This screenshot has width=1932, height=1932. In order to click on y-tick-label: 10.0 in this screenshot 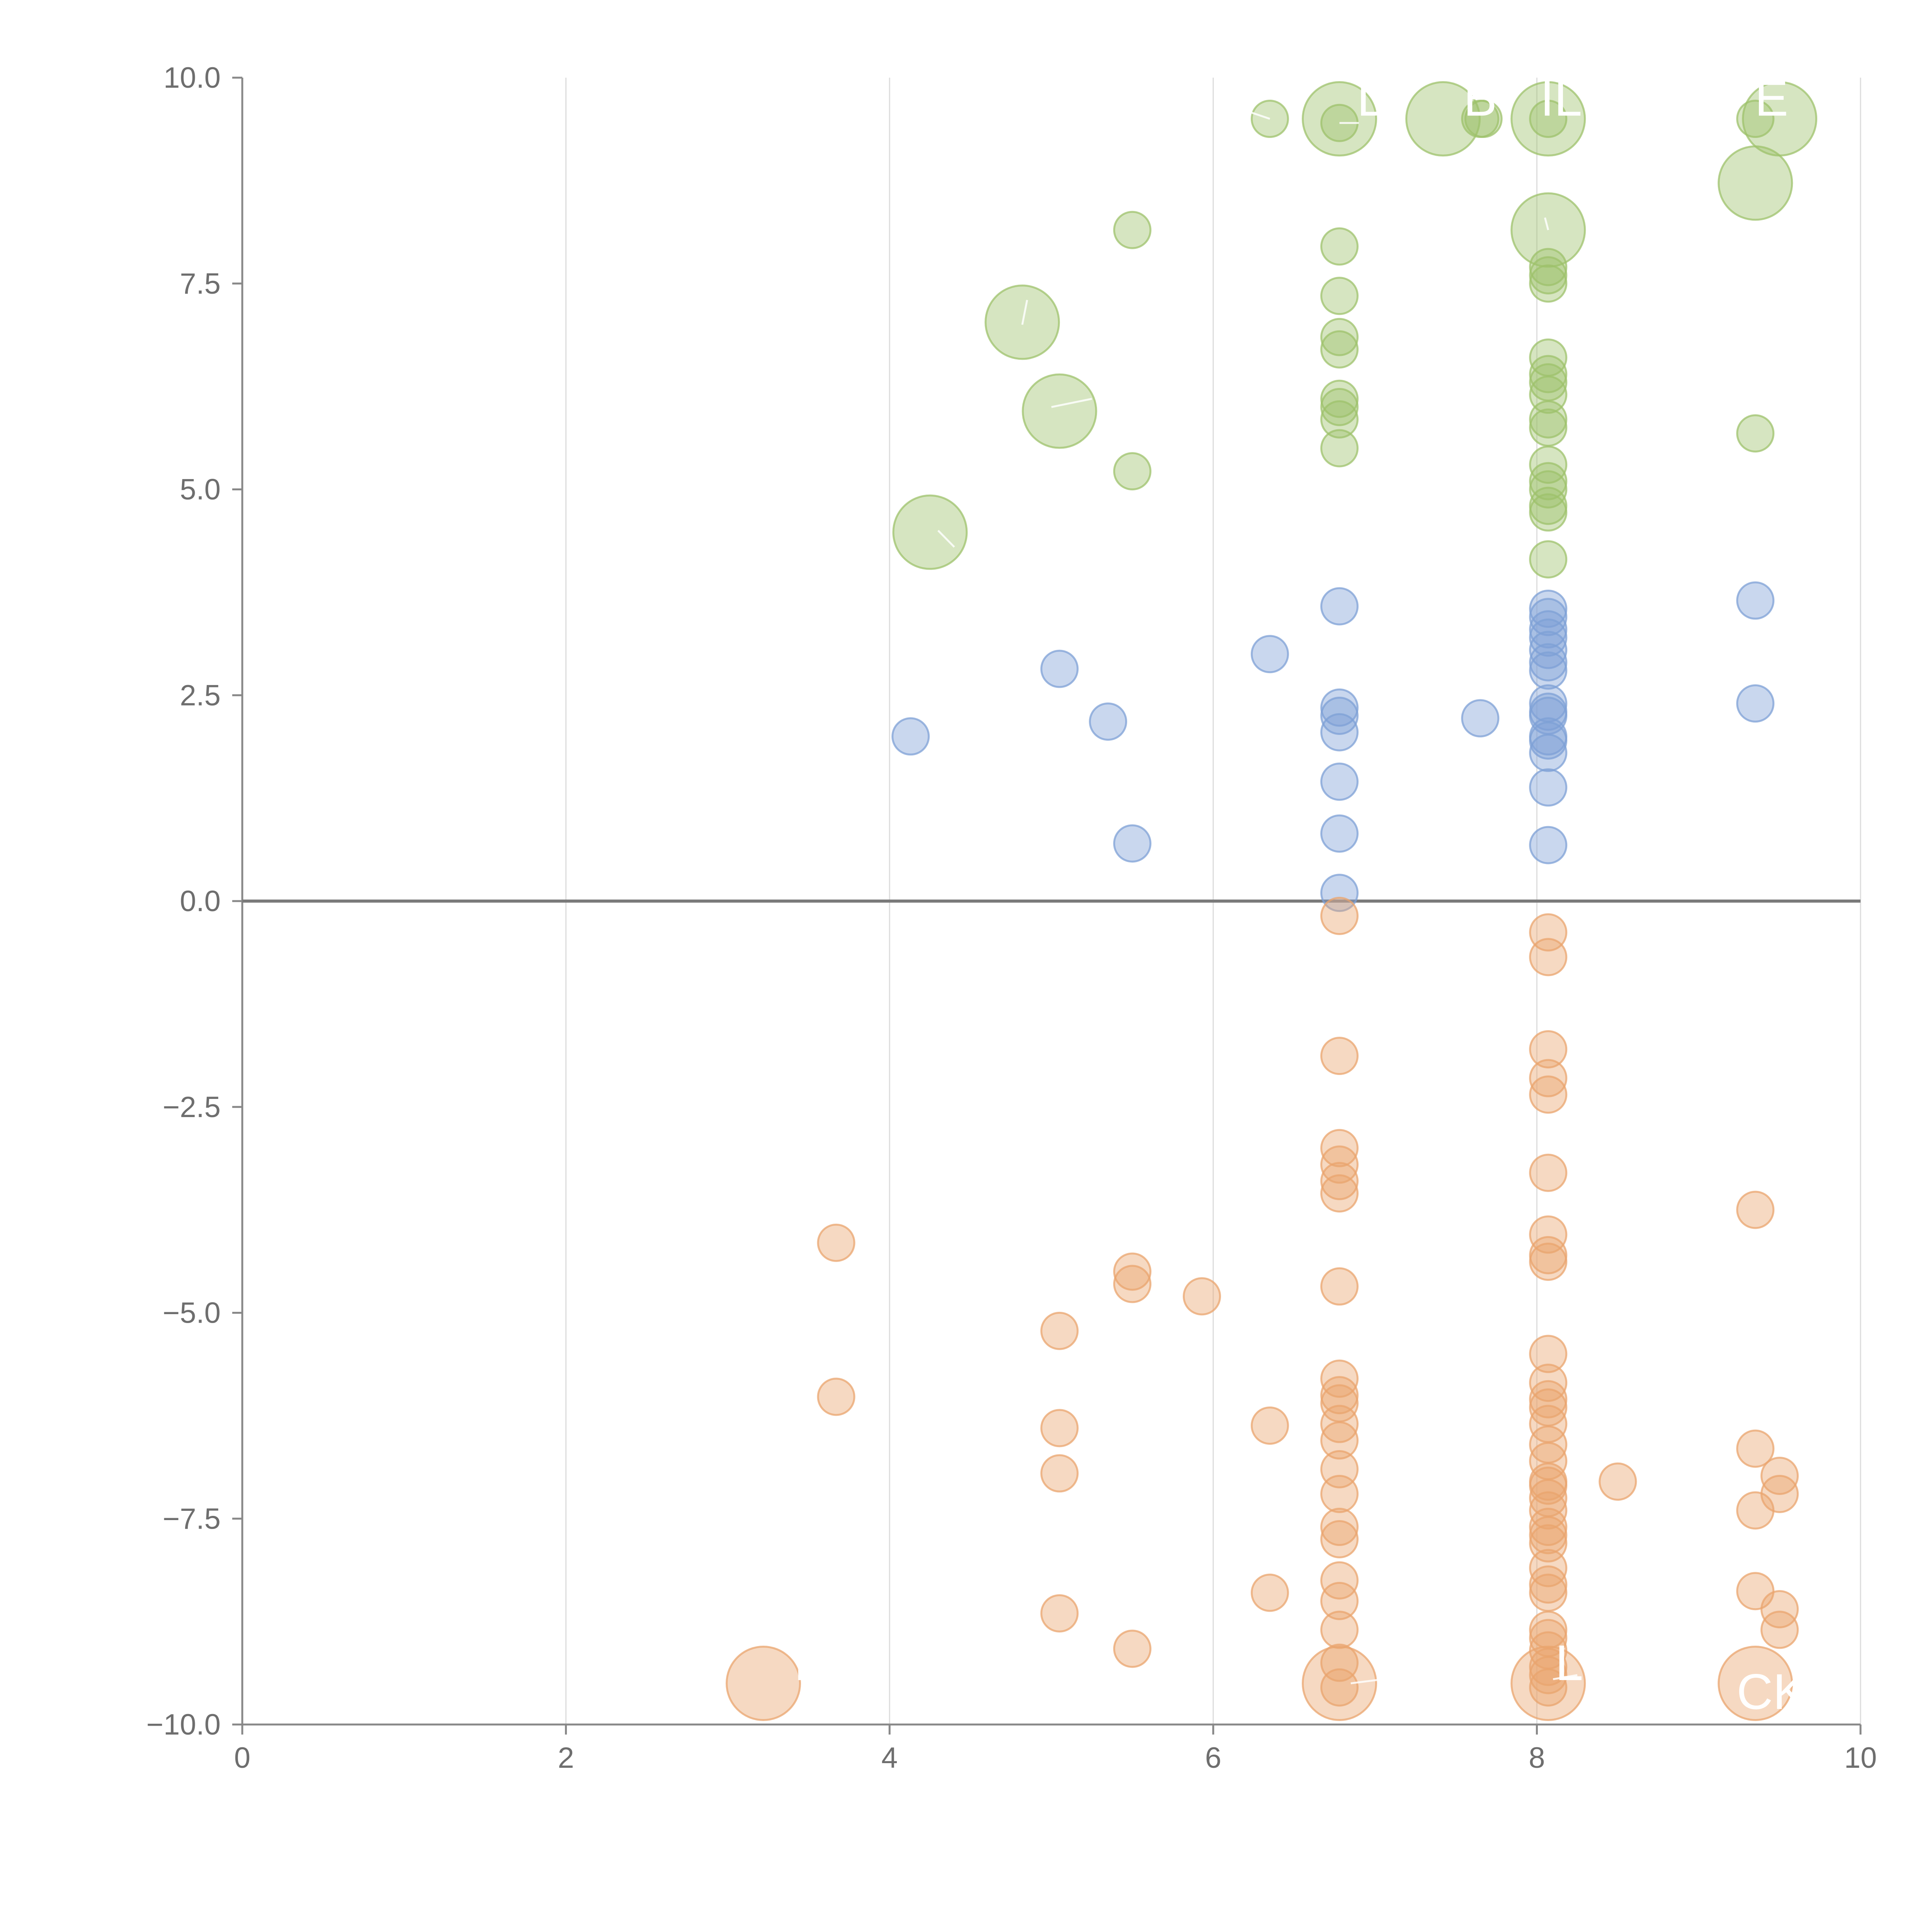, I will do `click(192, 78)`.